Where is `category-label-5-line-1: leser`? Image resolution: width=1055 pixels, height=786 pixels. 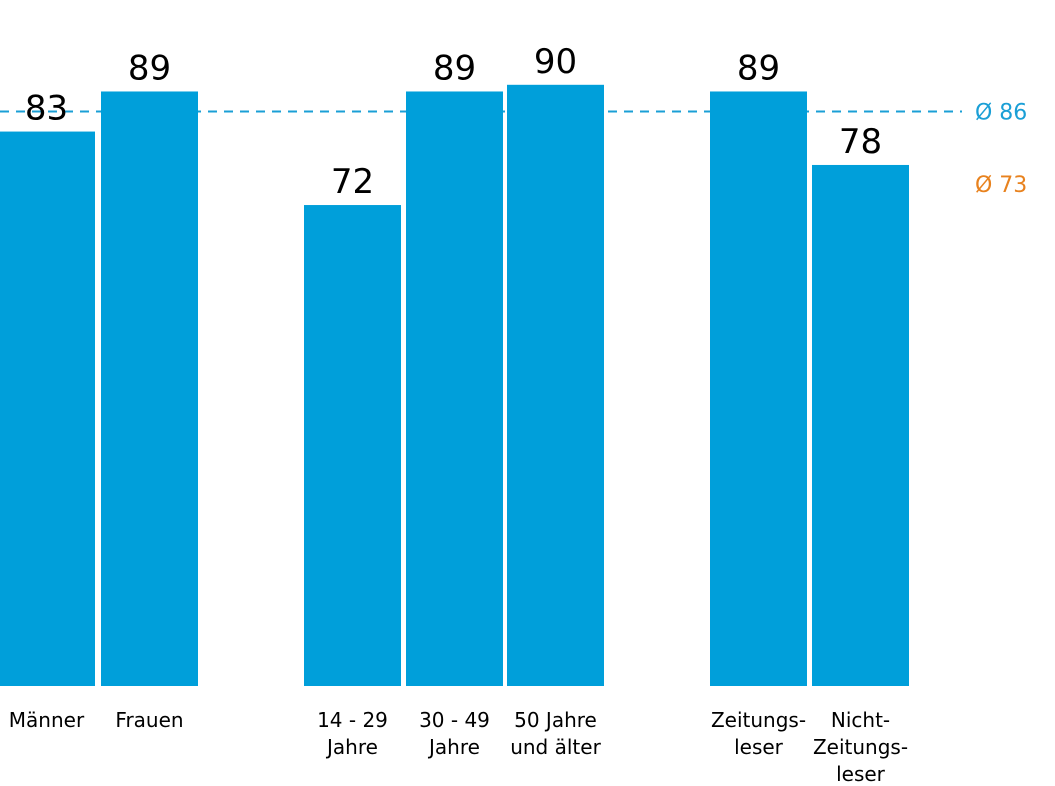 category-label-5-line-1: leser is located at coordinates (759, 747).